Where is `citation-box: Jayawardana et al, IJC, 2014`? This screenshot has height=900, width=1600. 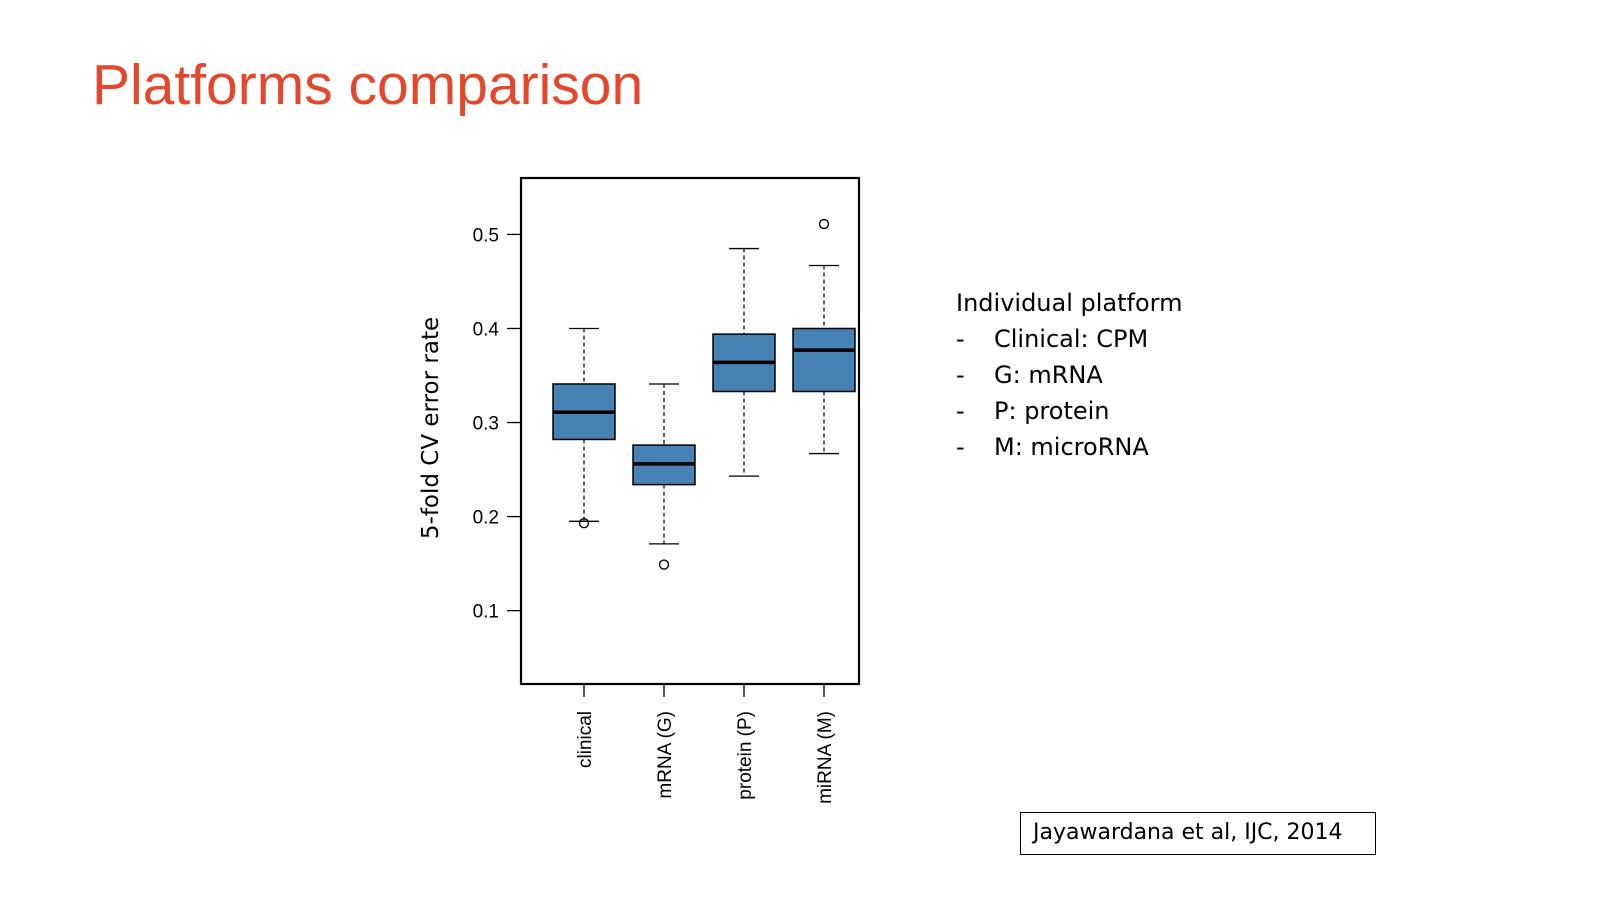
citation-box: Jayawardana et al, IJC, 2014 is located at coordinates (1198, 833).